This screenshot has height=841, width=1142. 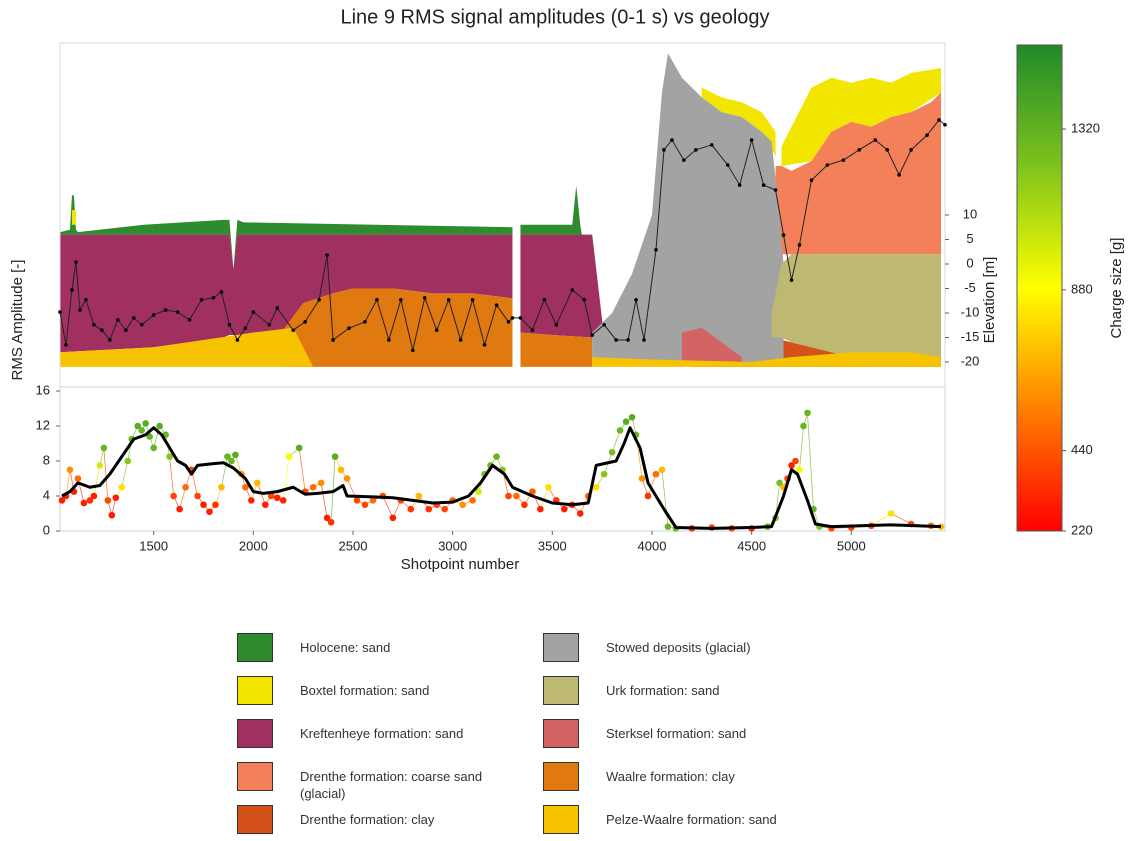 I want to click on legend-label: Boxtel formation: sand, so click(x=365, y=690).